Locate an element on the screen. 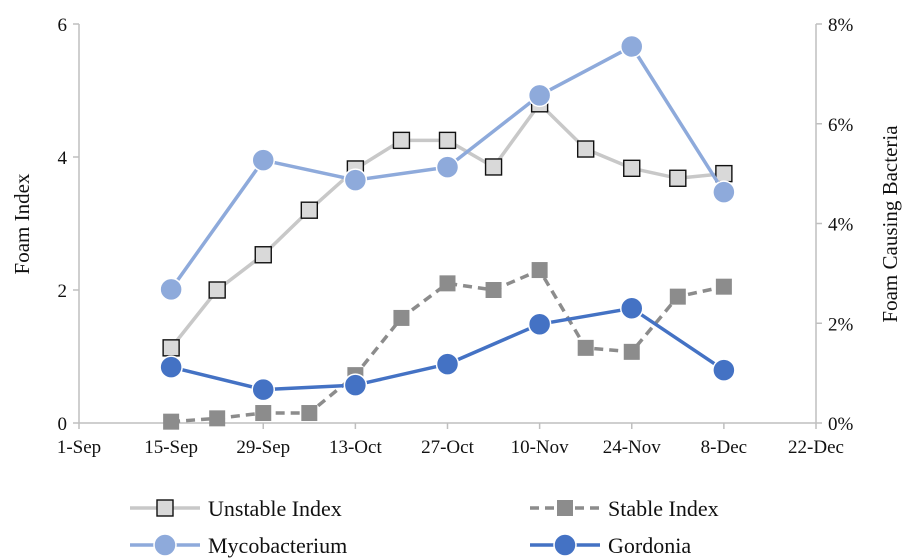 The image size is (908, 558). legend-item-stable-index: Stable Index is located at coordinates (624, 508).